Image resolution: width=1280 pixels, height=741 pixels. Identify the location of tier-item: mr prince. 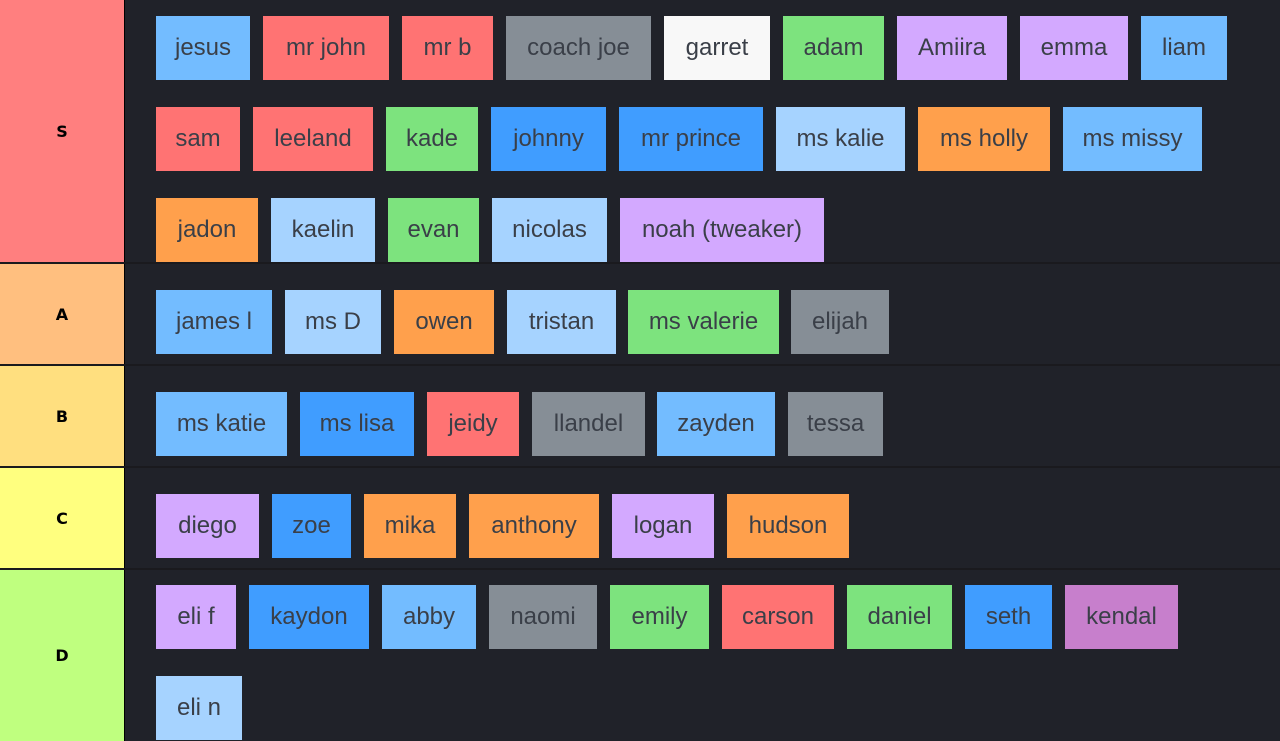
(691, 139).